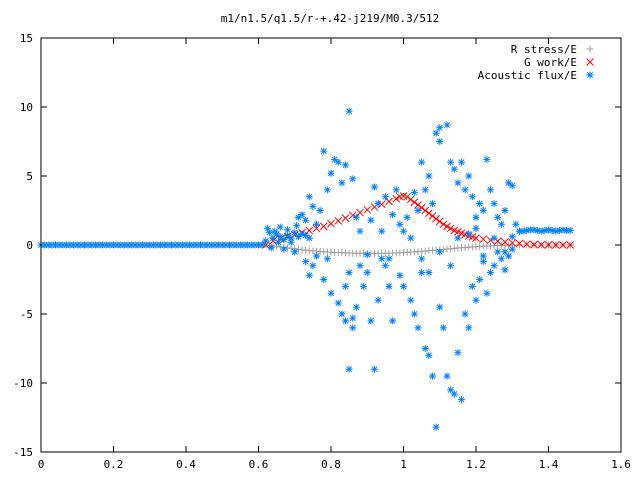  What do you see at coordinates (550, 62) in the screenshot?
I see `legend-label: G work/E` at bounding box center [550, 62].